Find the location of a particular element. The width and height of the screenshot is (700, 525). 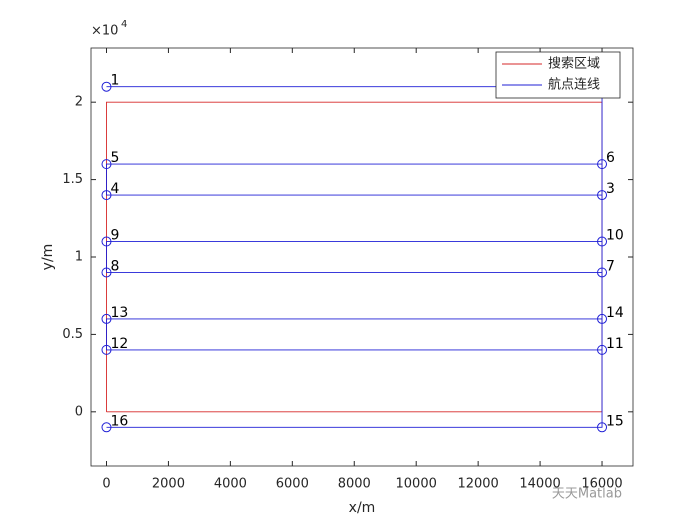

x-tick-label: 2000 is located at coordinates (168, 484).